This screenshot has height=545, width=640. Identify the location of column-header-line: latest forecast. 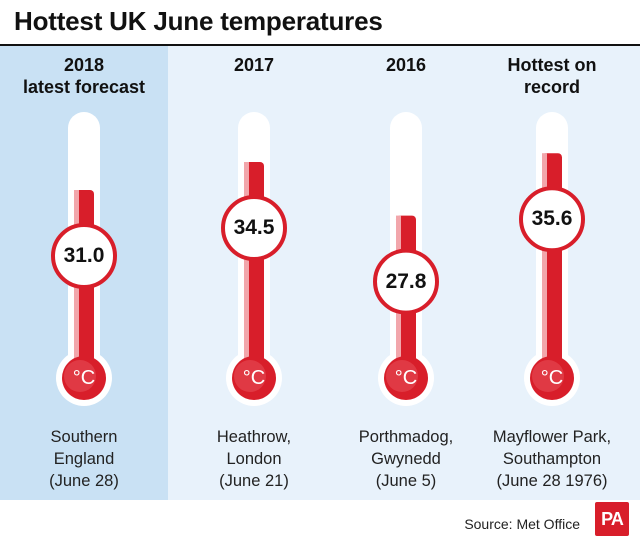
(84, 87).